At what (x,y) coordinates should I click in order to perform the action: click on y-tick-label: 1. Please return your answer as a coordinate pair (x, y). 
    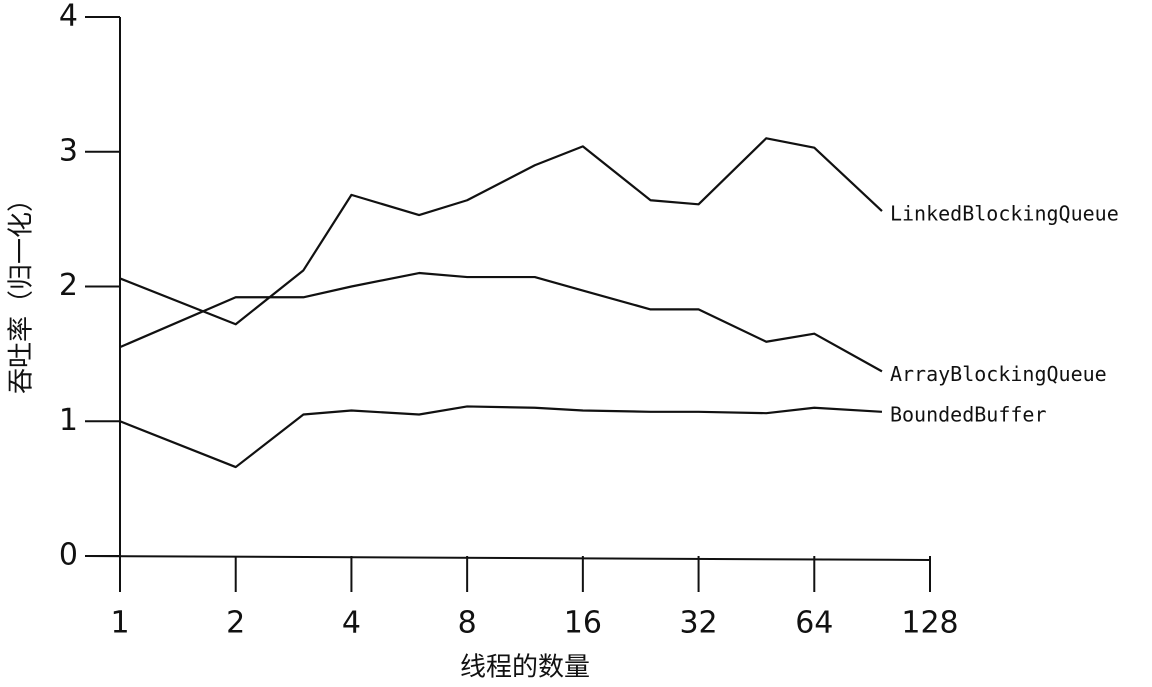
    Looking at the image, I should click on (68, 420).